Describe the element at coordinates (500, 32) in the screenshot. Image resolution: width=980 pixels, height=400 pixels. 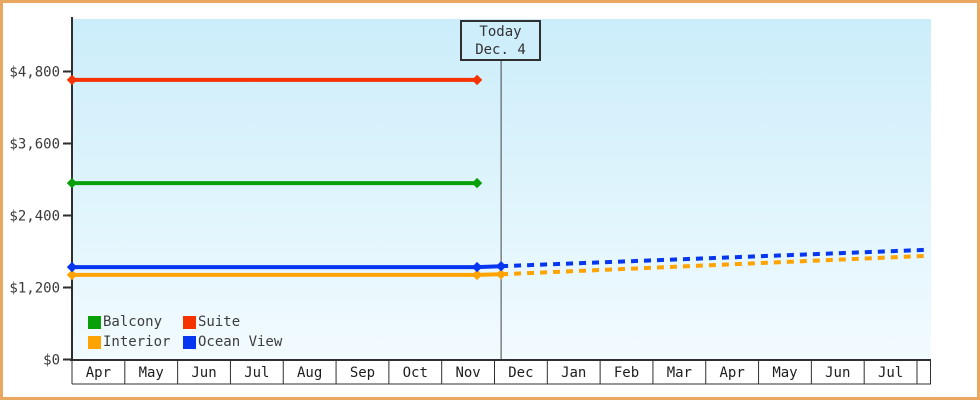
I see `today-annotation-line1: Today` at that location.